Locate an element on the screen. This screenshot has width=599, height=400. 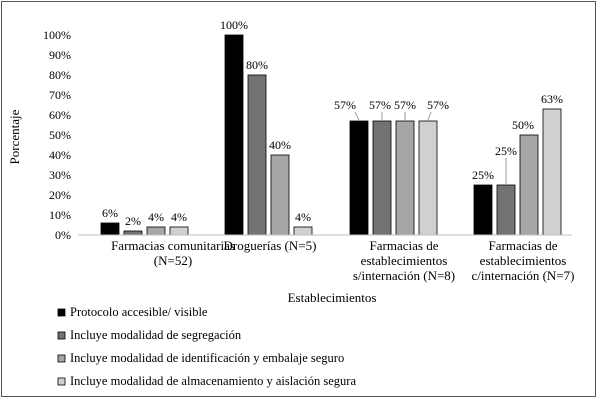
y-tick-label: 90% is located at coordinates (60, 55).